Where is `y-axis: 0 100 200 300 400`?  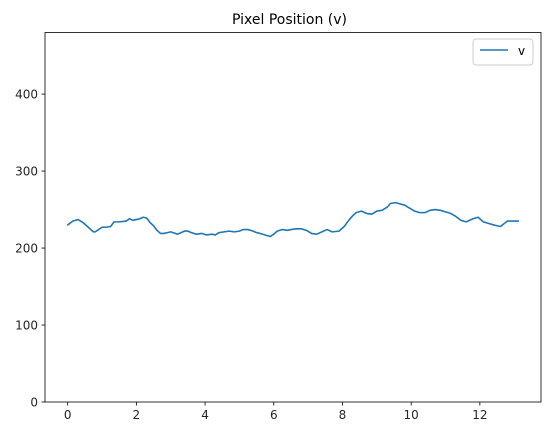 y-axis: 0 100 200 300 400 is located at coordinates (30, 248).